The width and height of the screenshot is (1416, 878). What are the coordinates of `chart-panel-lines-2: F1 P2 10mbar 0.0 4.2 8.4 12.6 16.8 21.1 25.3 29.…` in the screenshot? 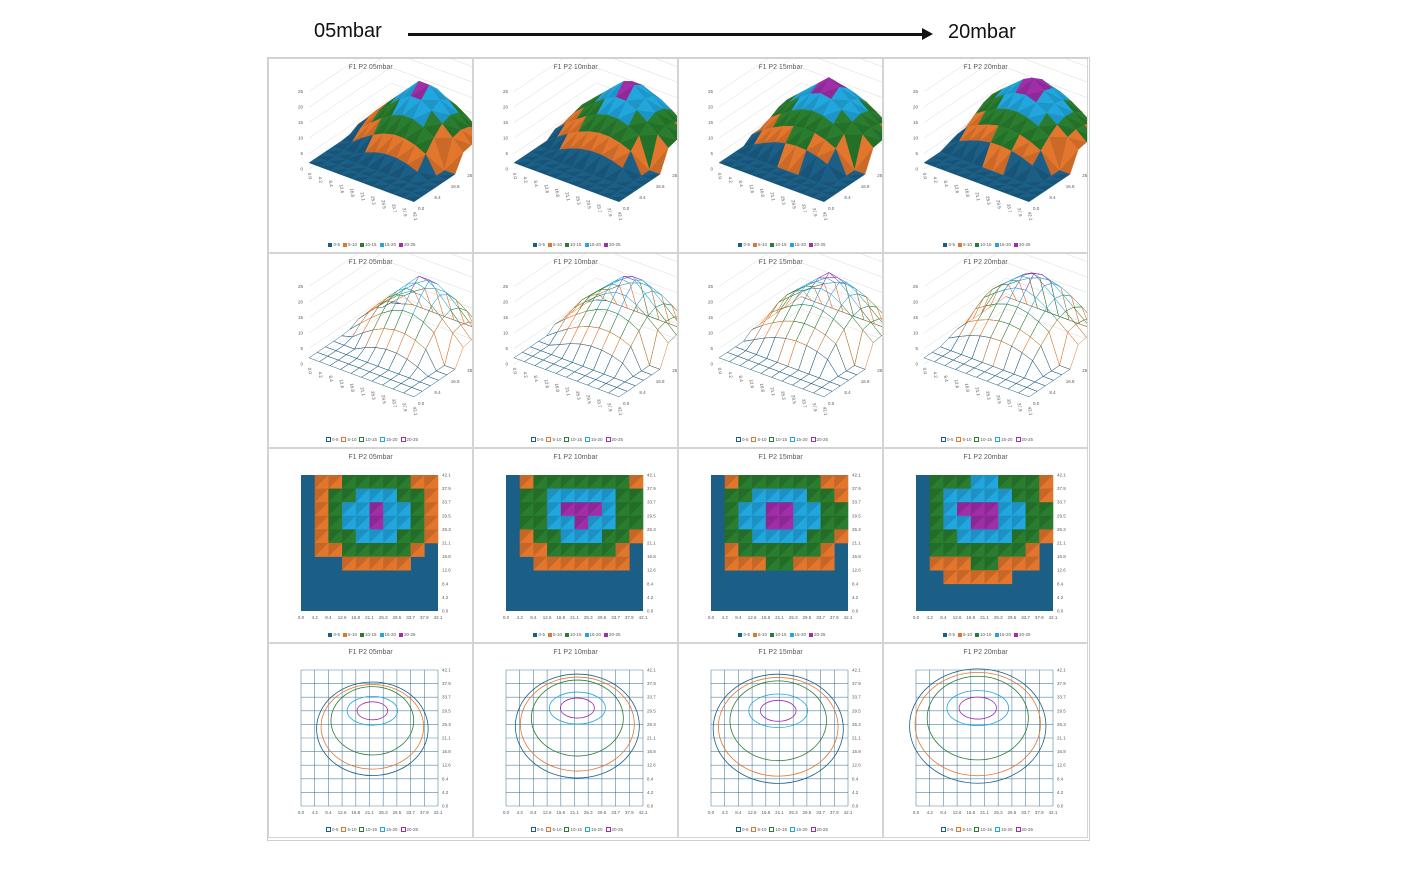 It's located at (575, 740).